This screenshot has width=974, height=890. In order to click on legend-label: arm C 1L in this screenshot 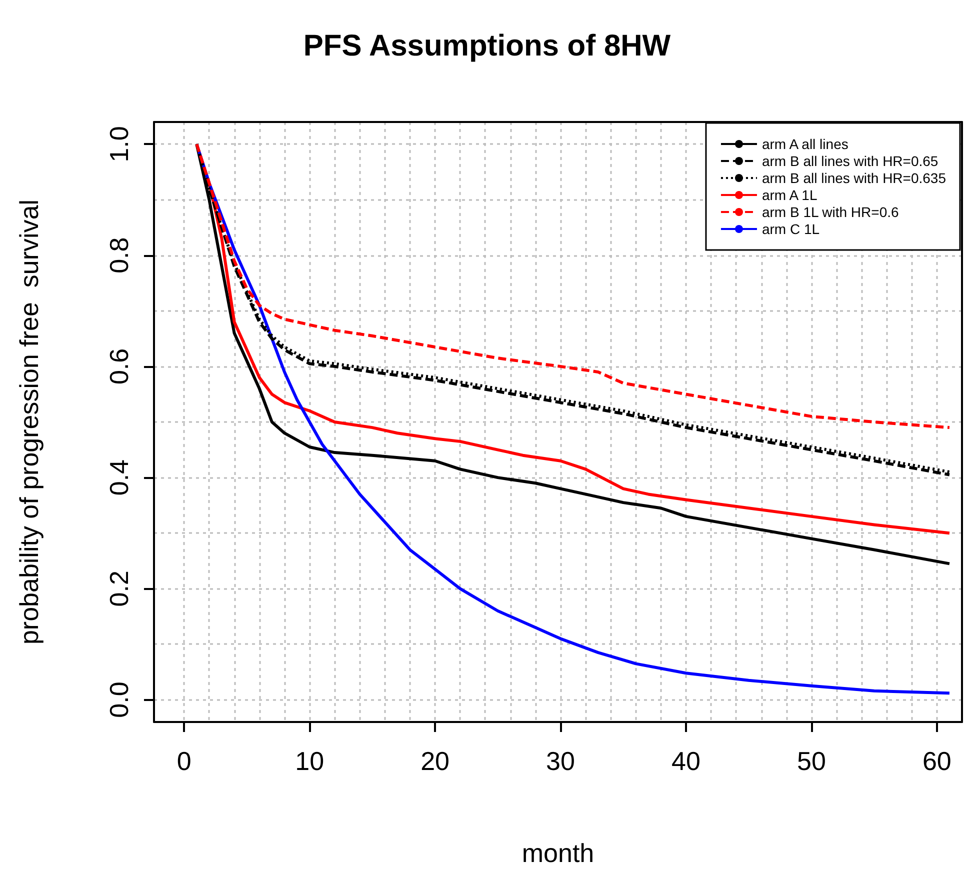, I will do `click(791, 229)`.